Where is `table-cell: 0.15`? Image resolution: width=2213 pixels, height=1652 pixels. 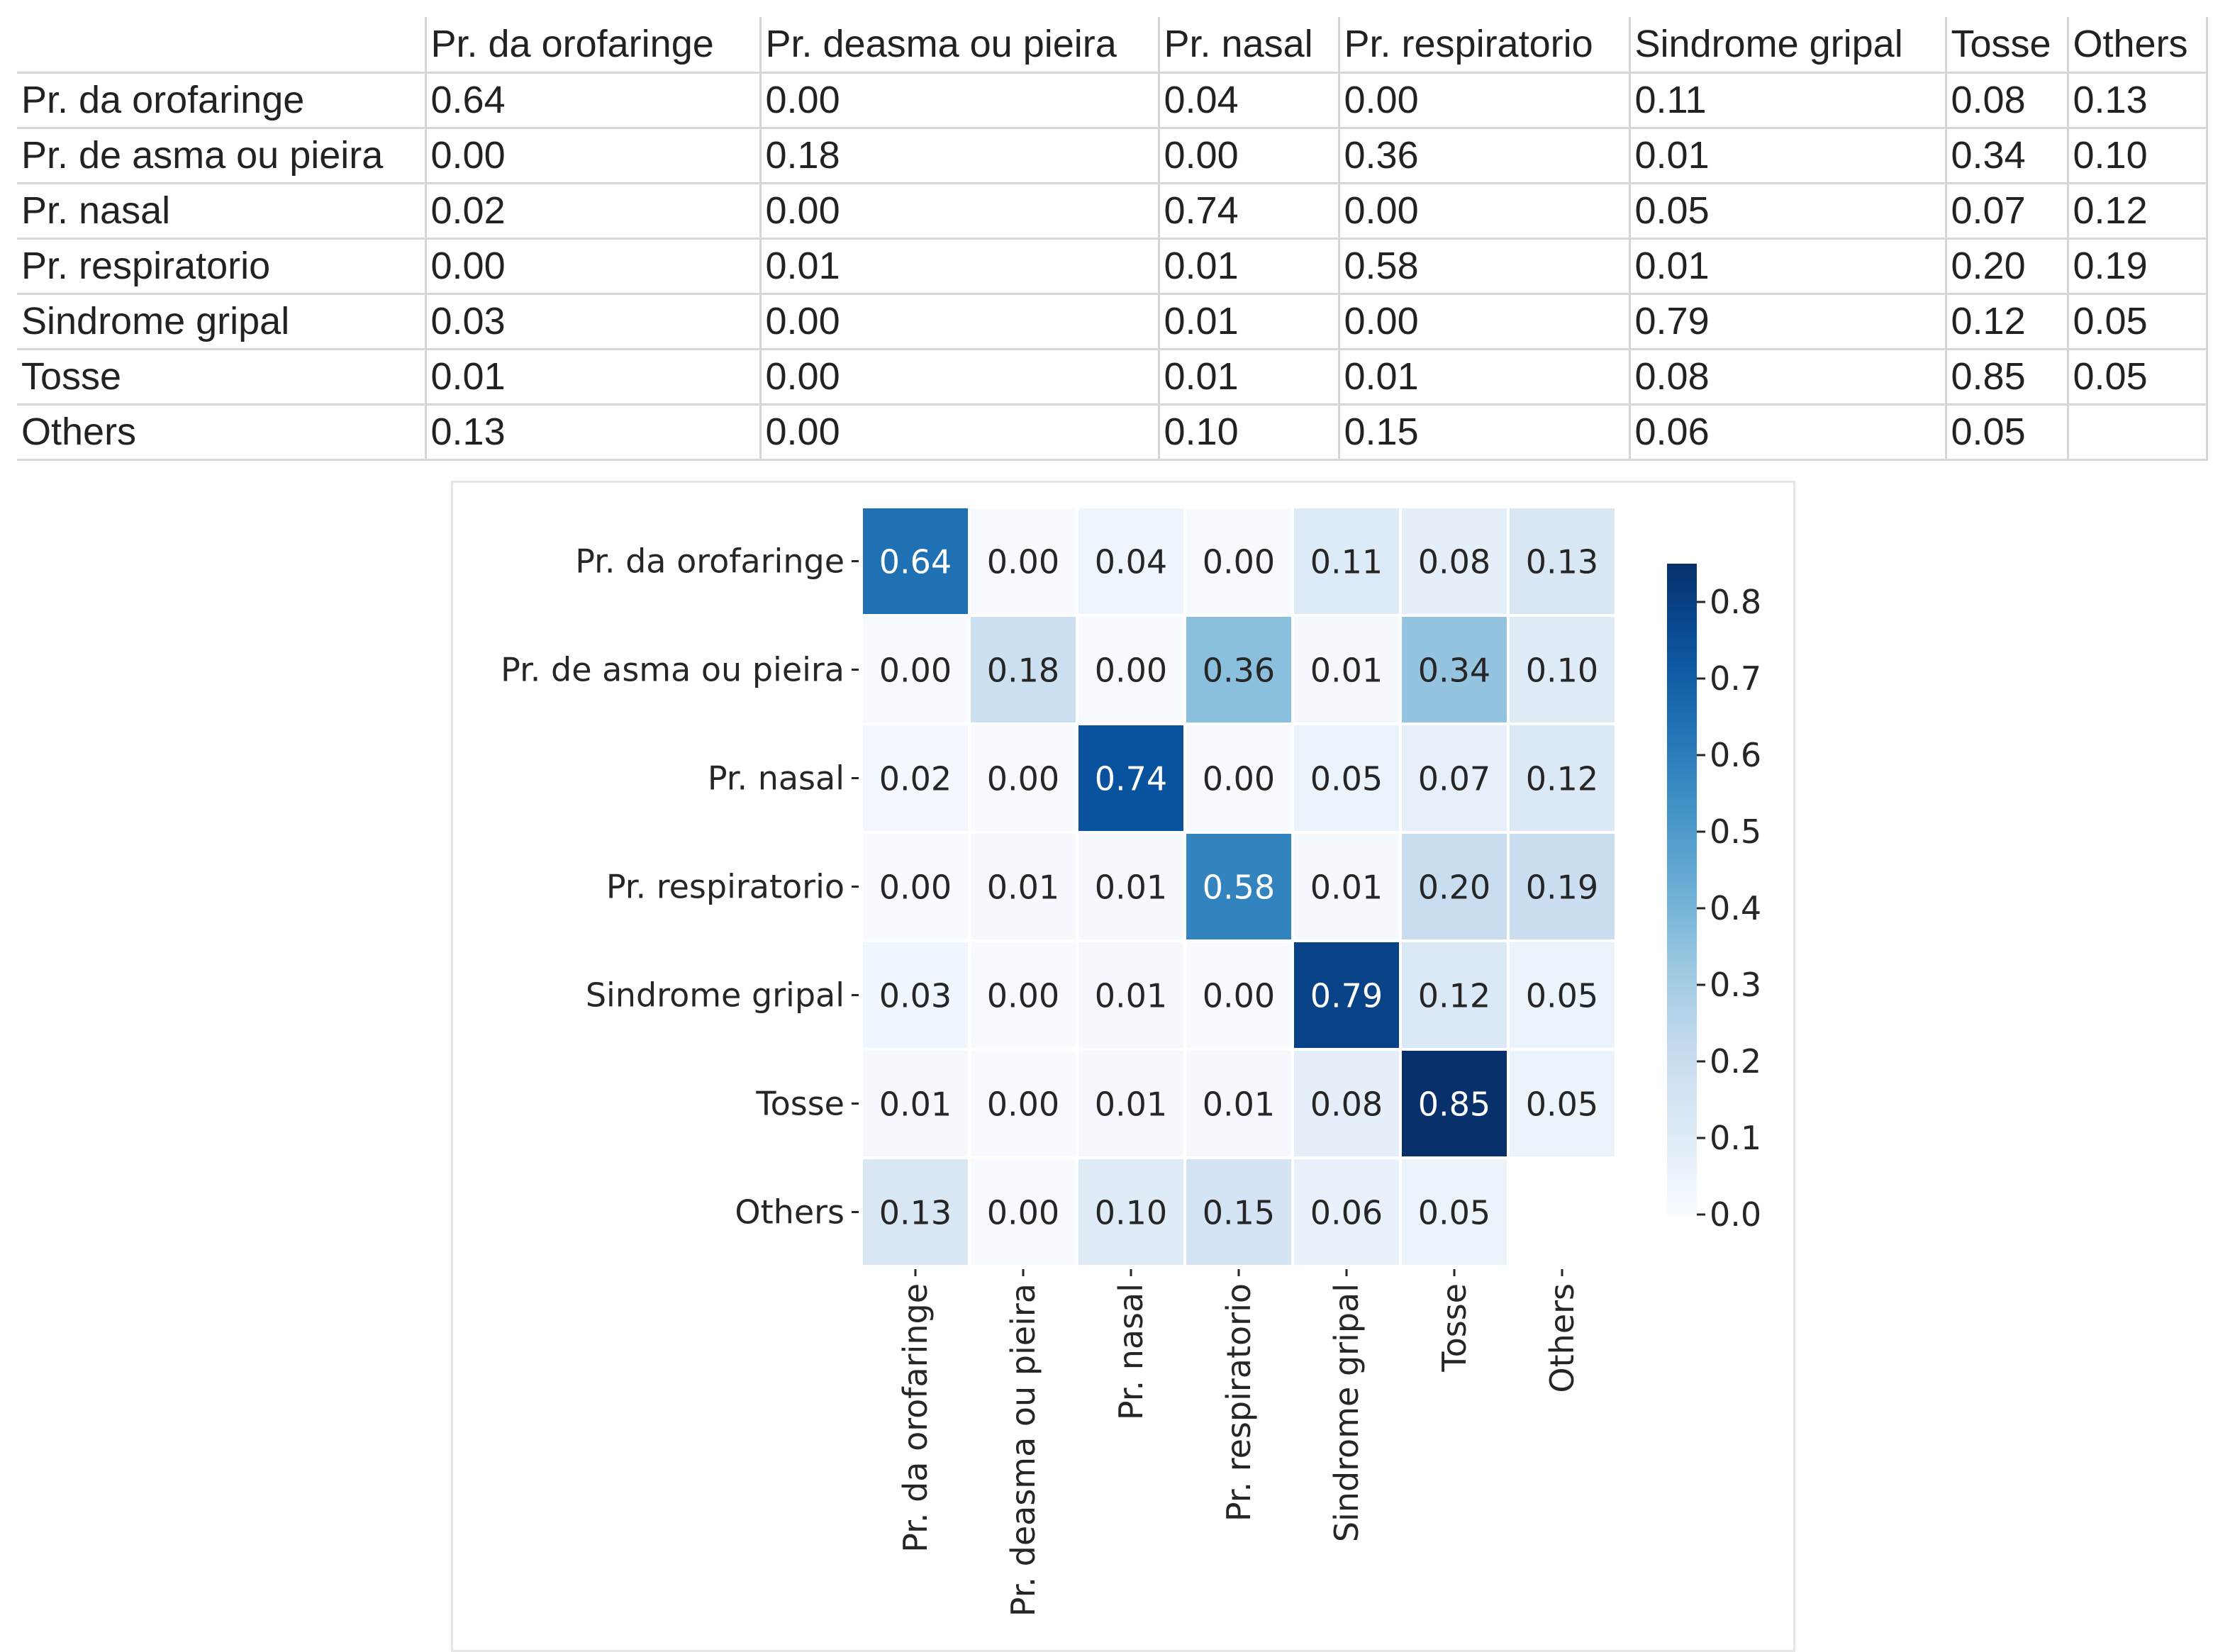
table-cell: 0.15 is located at coordinates (1485, 432).